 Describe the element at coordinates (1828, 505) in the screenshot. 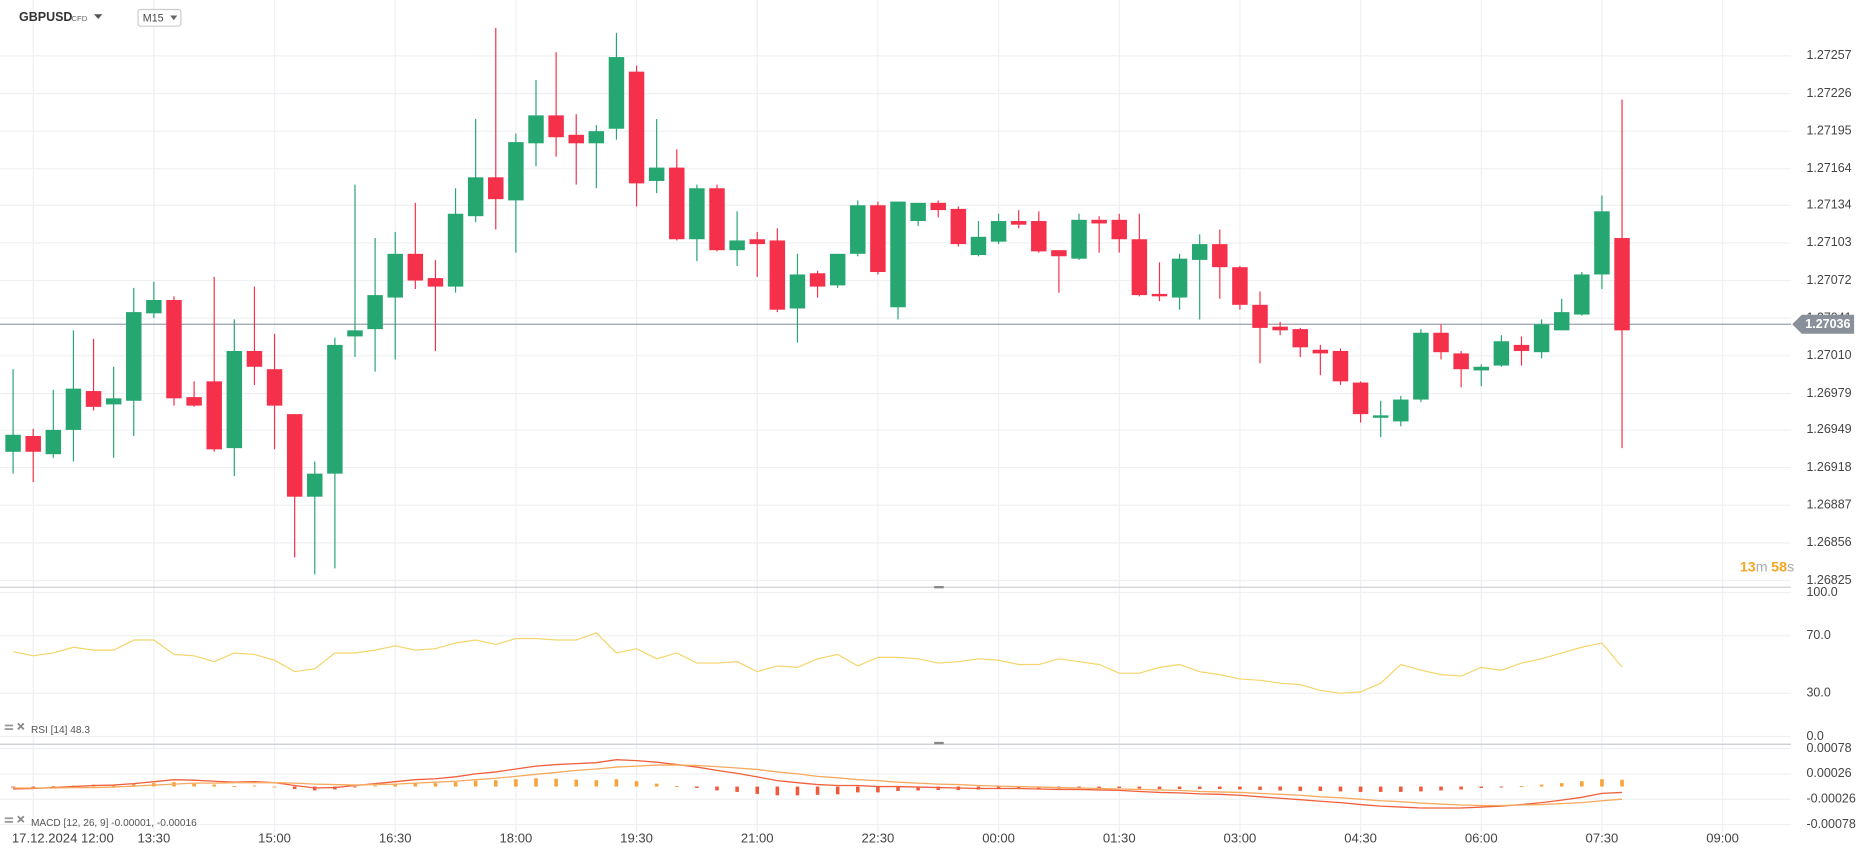

I see `y-tick-label: 1.26887` at that location.